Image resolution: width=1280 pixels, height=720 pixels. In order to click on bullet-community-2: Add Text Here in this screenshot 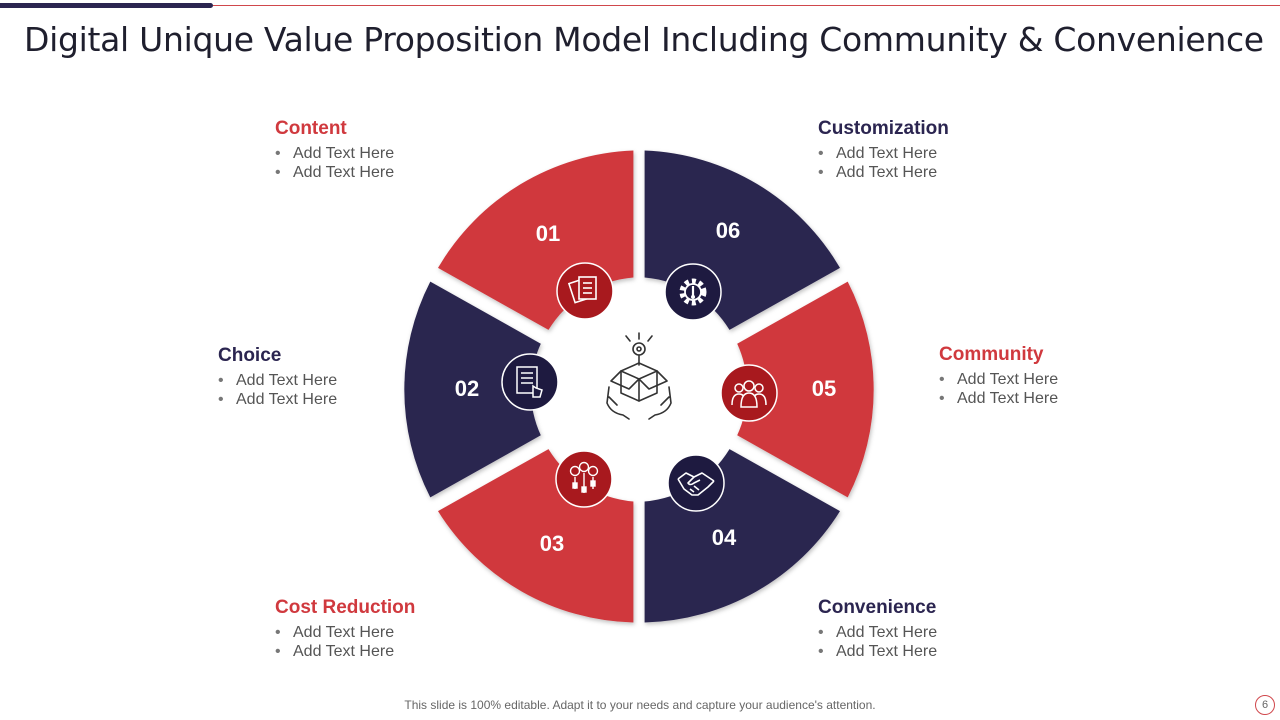, I will do `click(998, 398)`.